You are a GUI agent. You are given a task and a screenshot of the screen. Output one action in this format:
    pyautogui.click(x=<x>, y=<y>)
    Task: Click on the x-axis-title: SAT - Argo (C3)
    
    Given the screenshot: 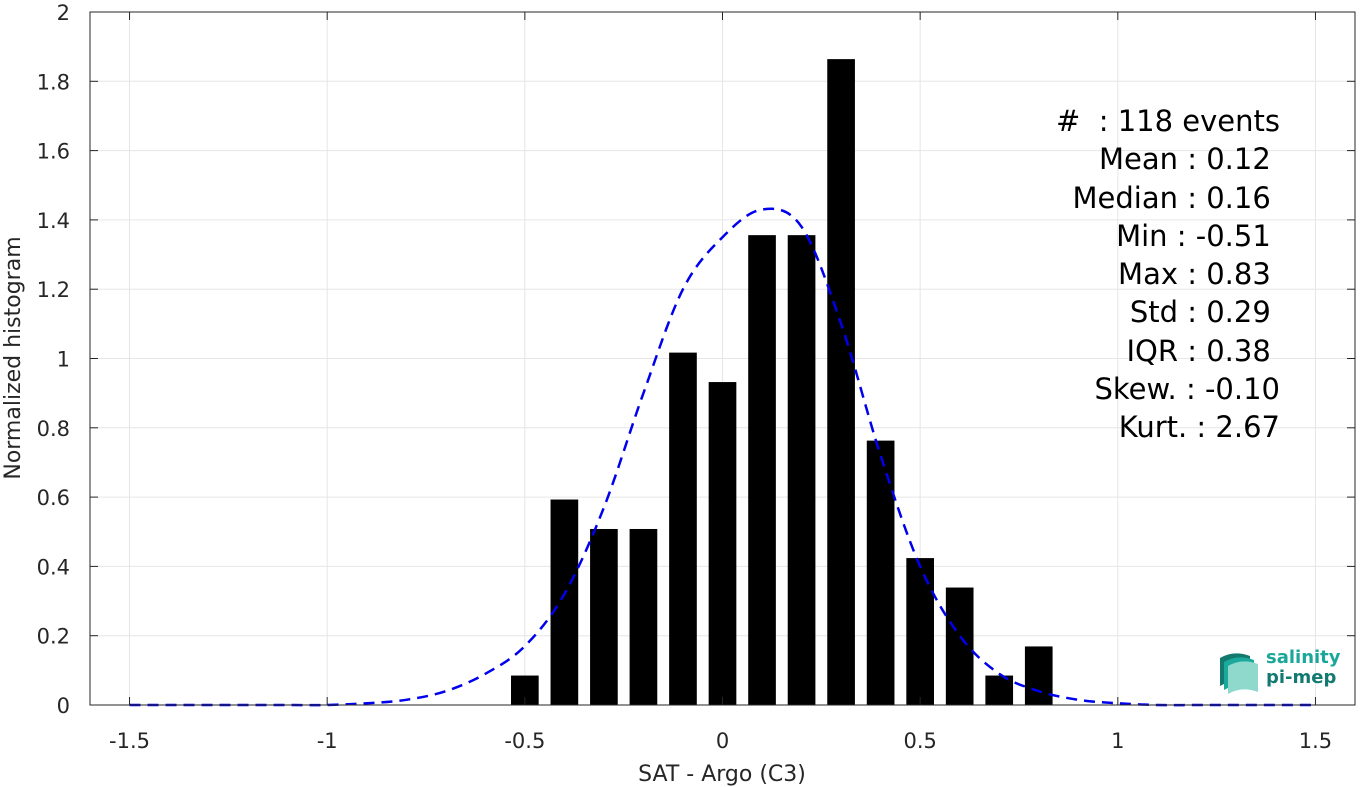 What is the action you would take?
    pyautogui.click(x=722, y=774)
    